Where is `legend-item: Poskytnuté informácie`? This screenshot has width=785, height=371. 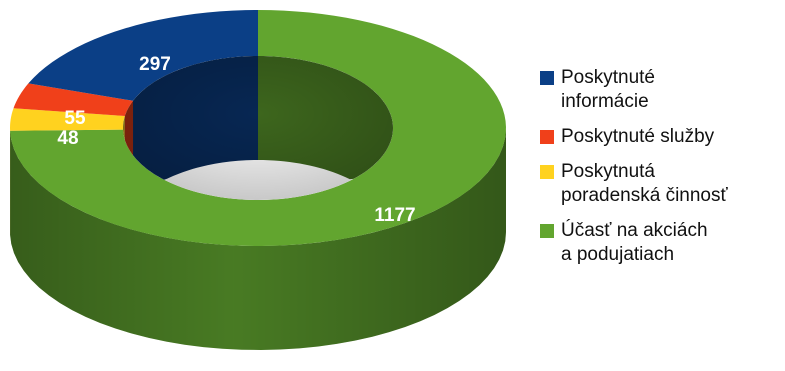 legend-item: Poskytnuté informácie is located at coordinates (662, 90).